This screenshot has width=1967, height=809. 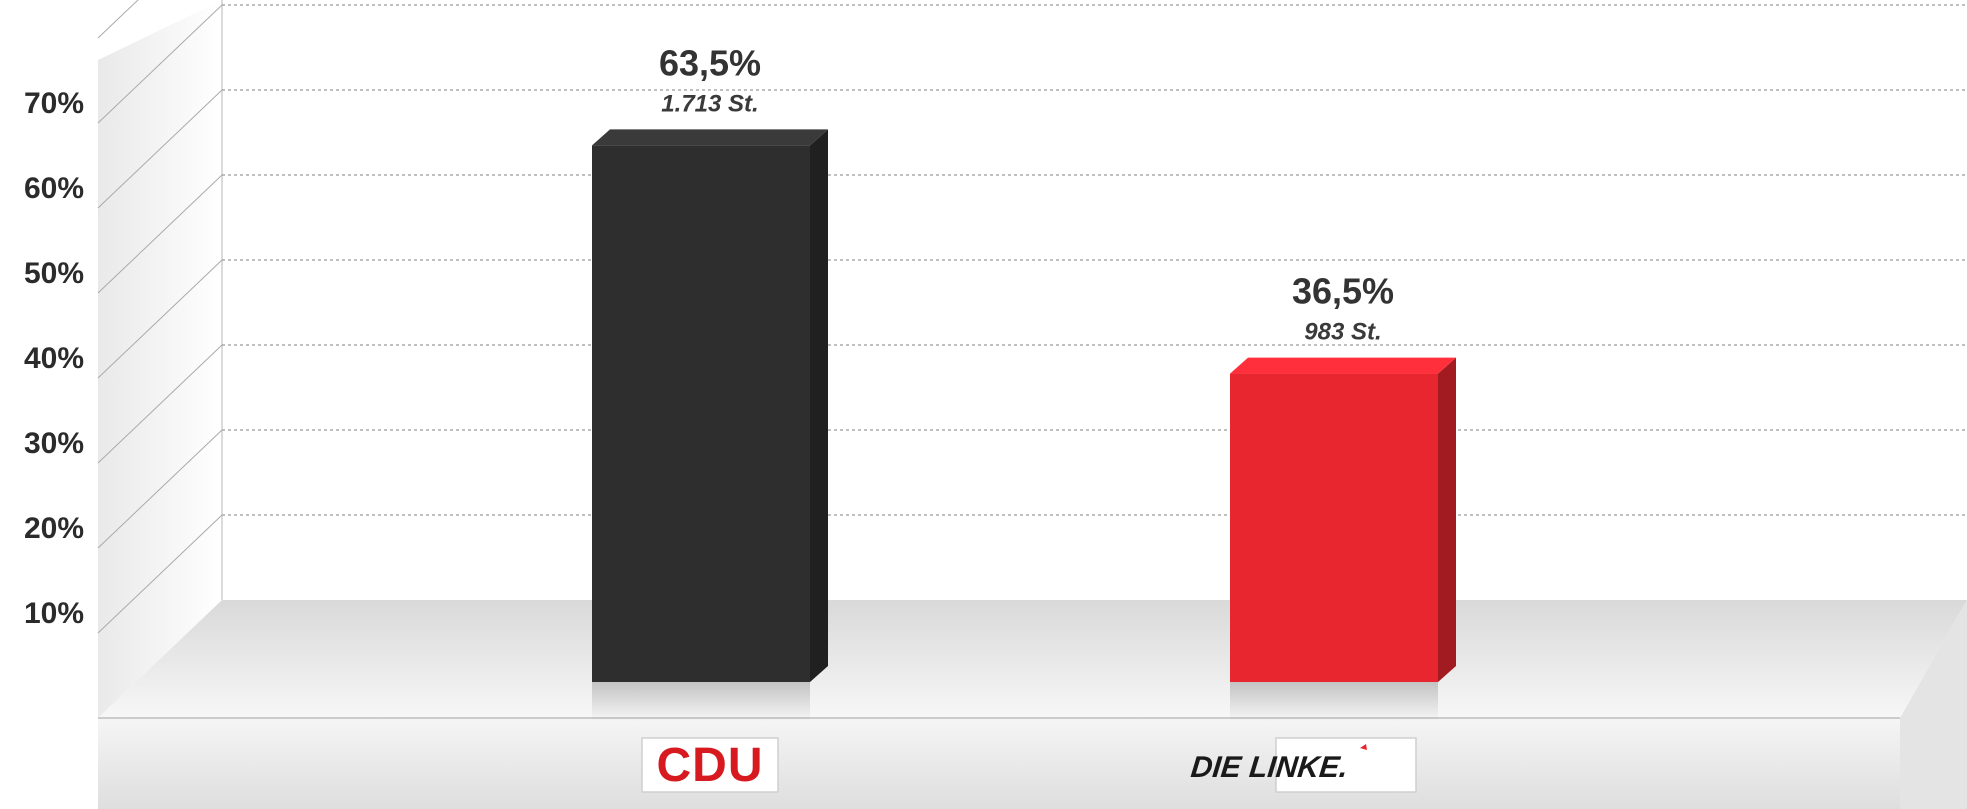 I want to click on y-tick-label: 70%, so click(x=54, y=103).